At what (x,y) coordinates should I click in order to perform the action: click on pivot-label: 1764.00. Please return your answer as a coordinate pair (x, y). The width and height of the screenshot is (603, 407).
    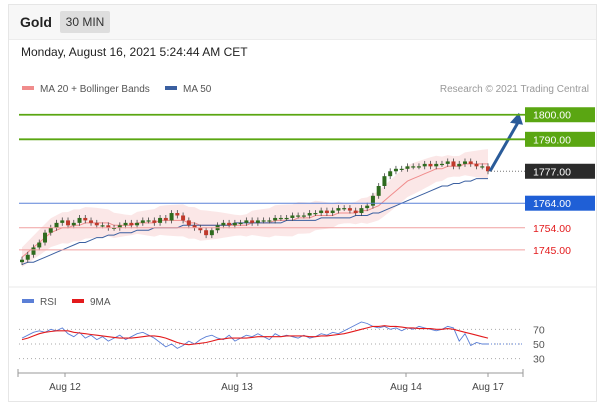
    Looking at the image, I should click on (552, 204).